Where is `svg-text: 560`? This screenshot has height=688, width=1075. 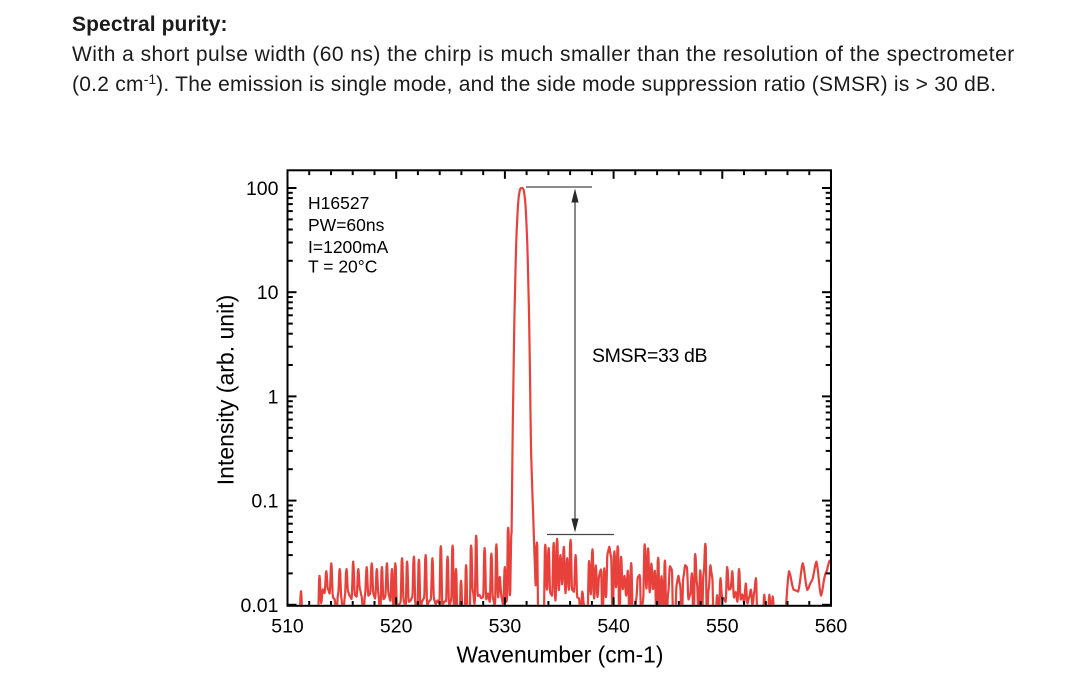 svg-text: 560 is located at coordinates (831, 627).